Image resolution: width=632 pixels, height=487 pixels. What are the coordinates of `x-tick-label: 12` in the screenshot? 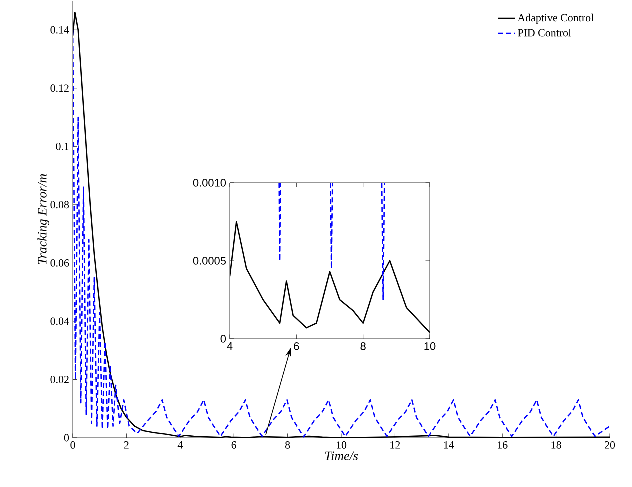 It's located at (395, 445).